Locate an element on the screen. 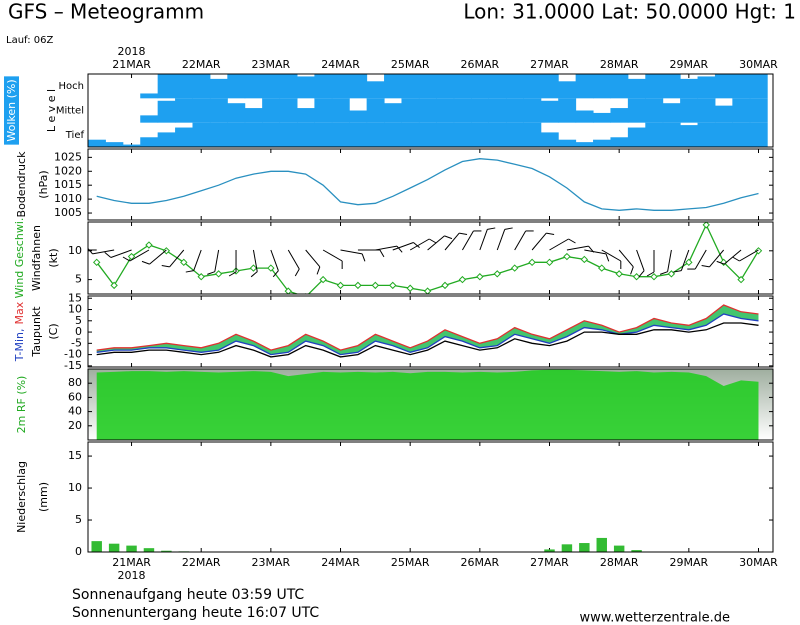 Image resolution: width=800 pixels, height=625 pixels. sunset: Sonnenuntergang heute 16:07 UTC is located at coordinates (195, 613).